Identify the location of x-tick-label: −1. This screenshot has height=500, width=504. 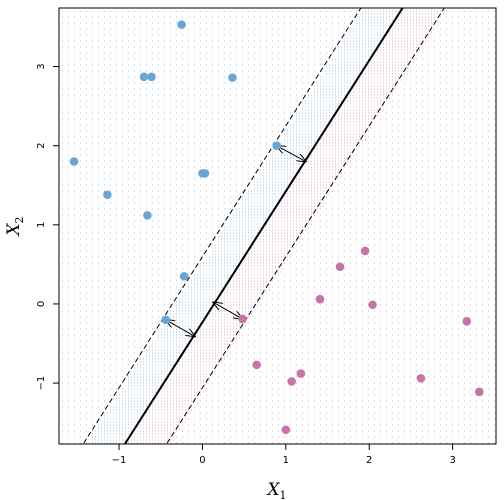
(119, 460).